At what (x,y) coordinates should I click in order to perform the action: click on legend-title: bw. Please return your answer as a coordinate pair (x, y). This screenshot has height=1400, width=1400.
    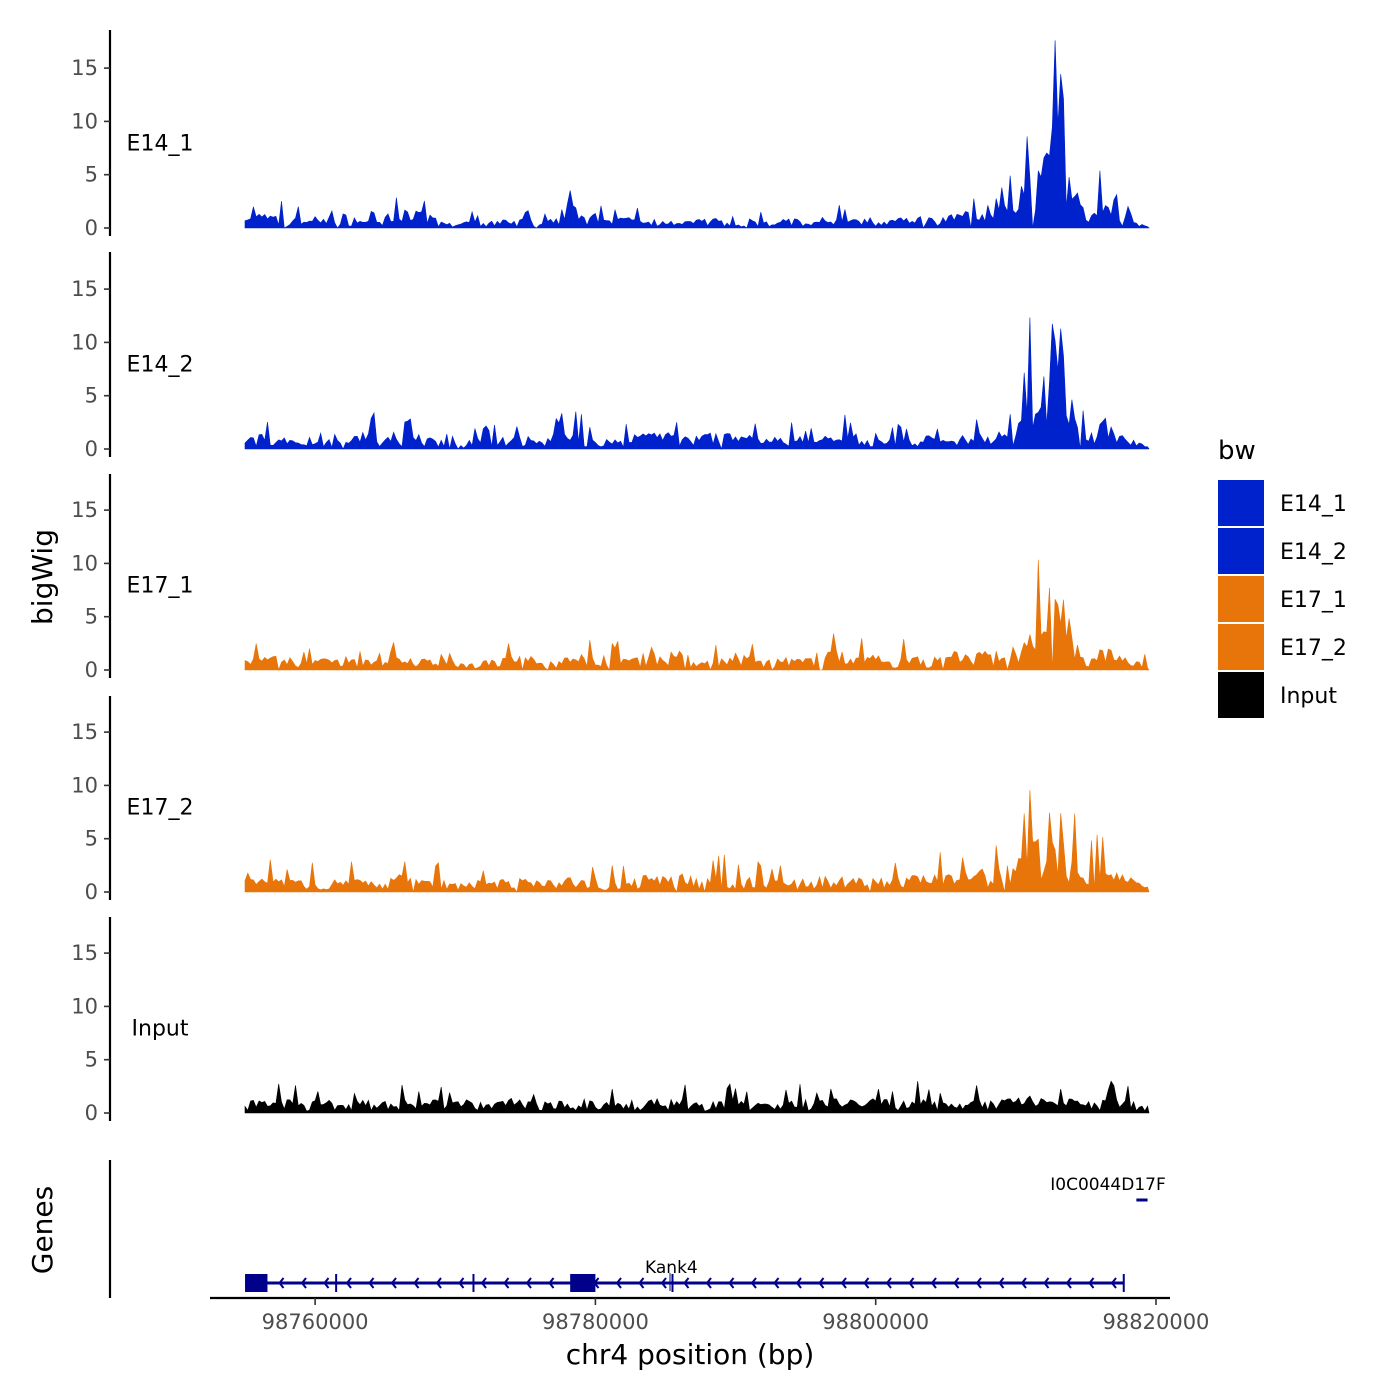
    Looking at the image, I should click on (1237, 451).